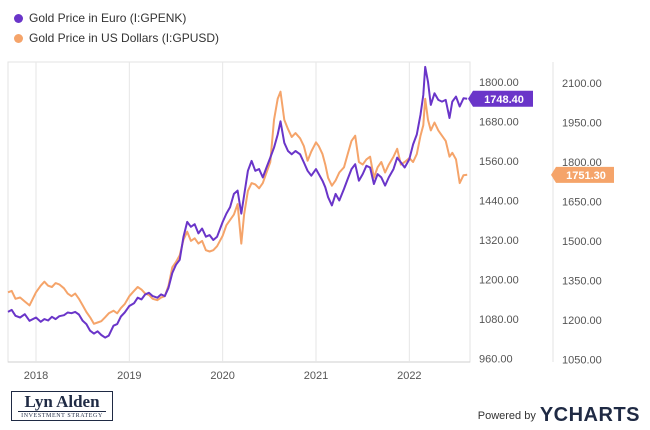  I want to click on last-value-tags: 1748.40 1751.30, so click(541, 136).